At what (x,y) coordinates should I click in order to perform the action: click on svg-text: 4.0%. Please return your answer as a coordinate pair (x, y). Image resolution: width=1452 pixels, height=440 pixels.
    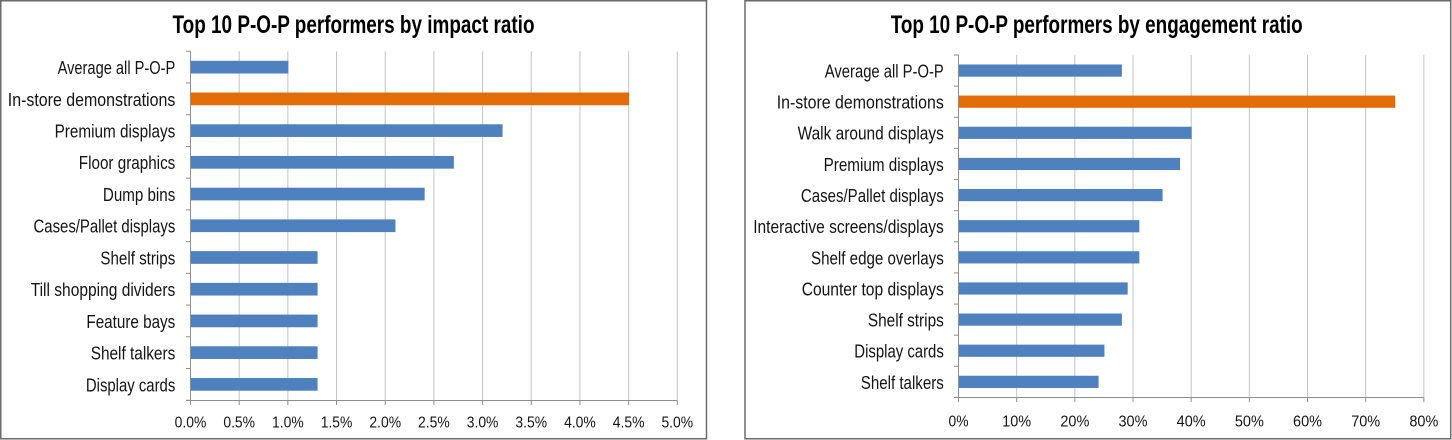
    Looking at the image, I should click on (580, 423).